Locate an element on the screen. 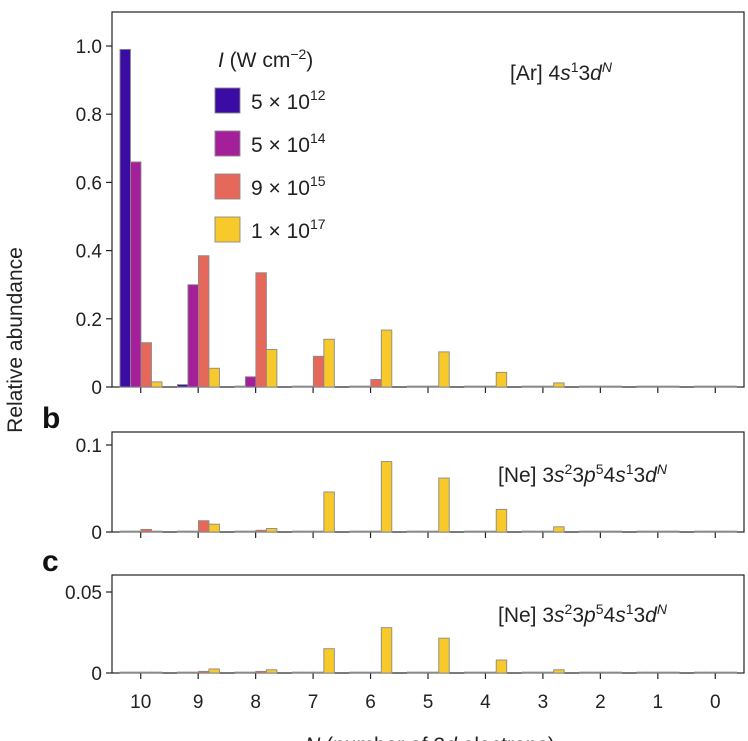 The width and height of the screenshot is (748, 741). configuration-annotation: [Ne] 3s23p54s13dN is located at coordinates (583, 474).